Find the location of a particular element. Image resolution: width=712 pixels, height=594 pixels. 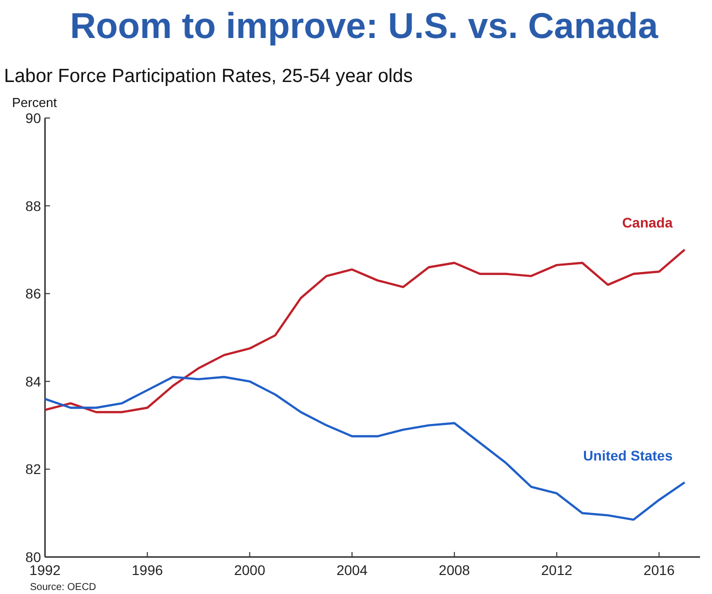

series-label: United States is located at coordinates (628, 455).